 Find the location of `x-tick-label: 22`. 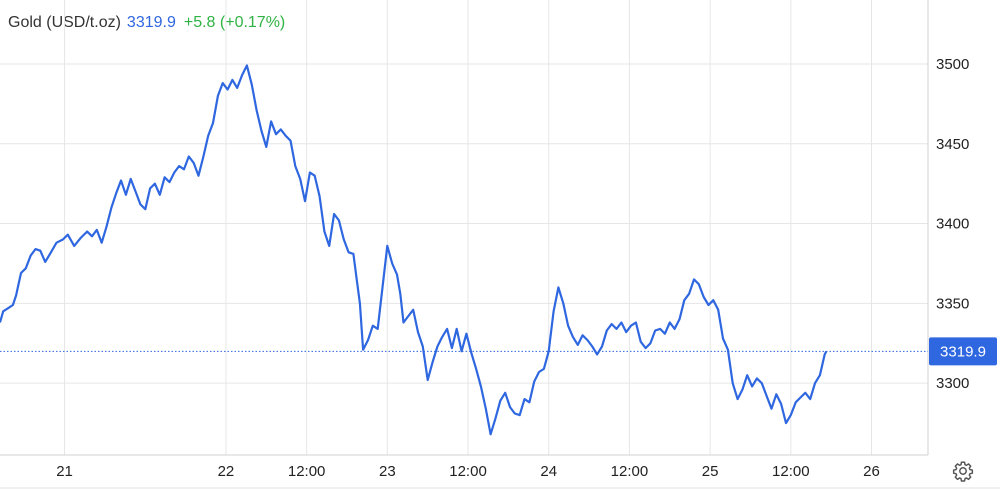

x-tick-label: 22 is located at coordinates (226, 471).